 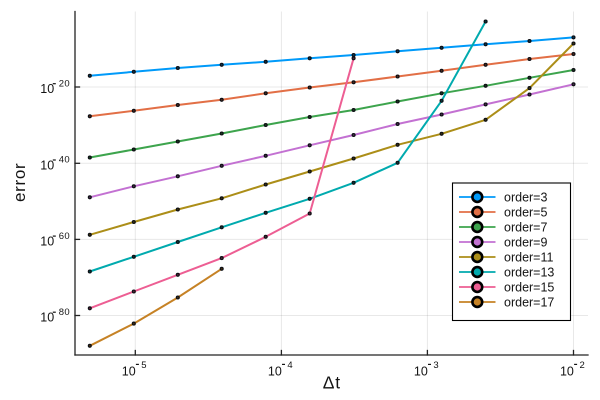 I want to click on svg-text: 3, so click(x=435, y=365).